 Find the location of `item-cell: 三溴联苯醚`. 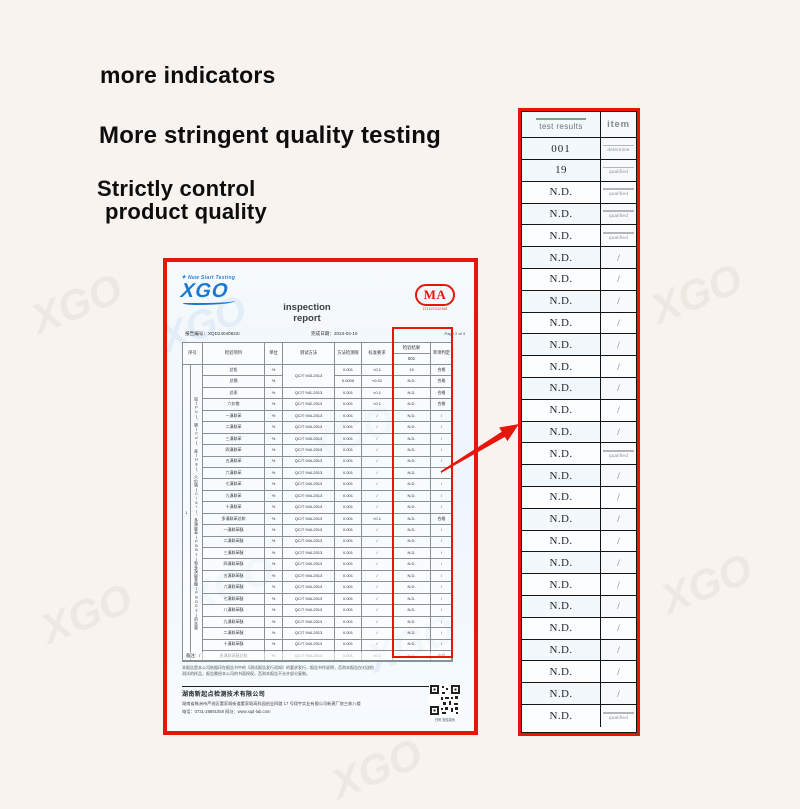

item-cell: 三溴联苯醚 is located at coordinates (233, 553).